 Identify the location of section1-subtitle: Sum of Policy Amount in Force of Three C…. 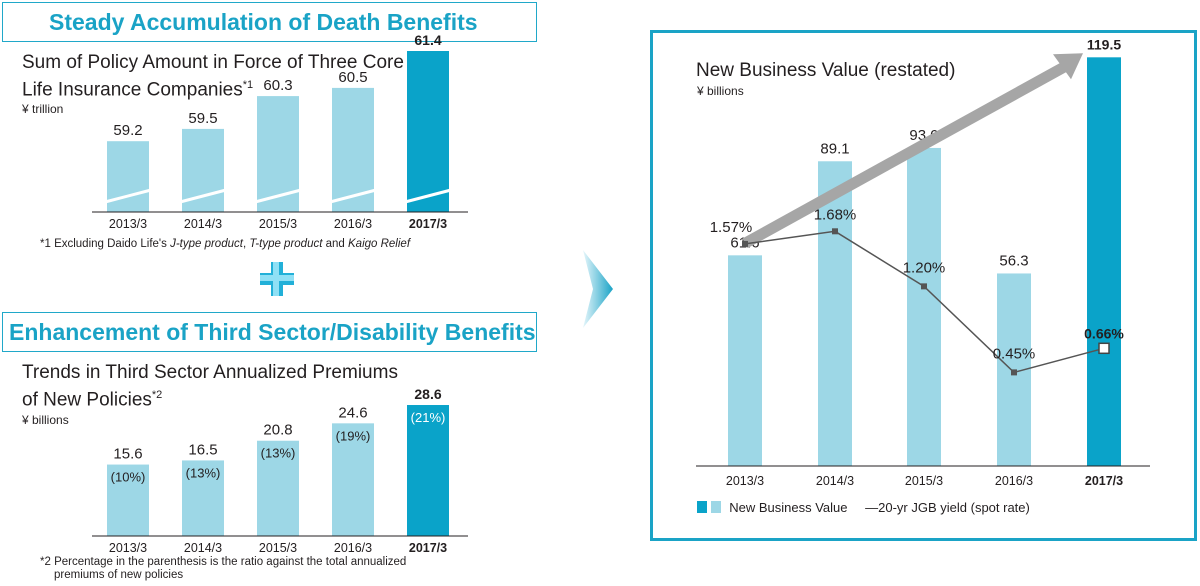
(213, 76).